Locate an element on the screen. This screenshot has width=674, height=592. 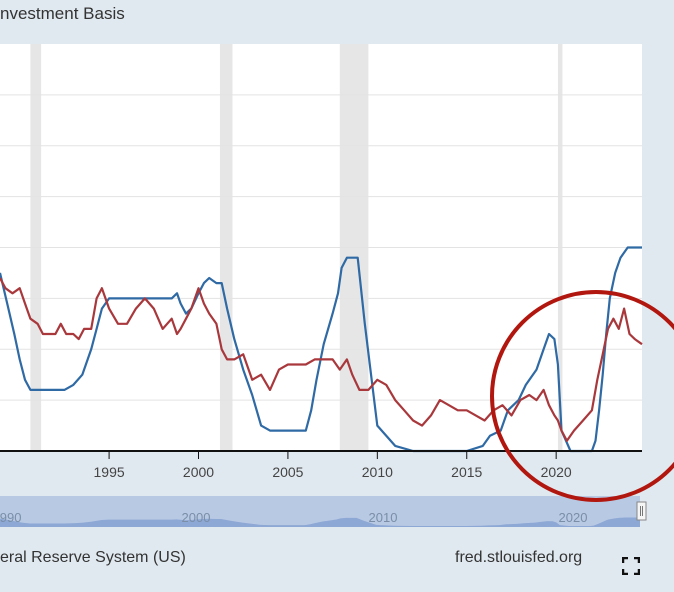
x-tick-label-1995: 1995 is located at coordinates (109, 472).